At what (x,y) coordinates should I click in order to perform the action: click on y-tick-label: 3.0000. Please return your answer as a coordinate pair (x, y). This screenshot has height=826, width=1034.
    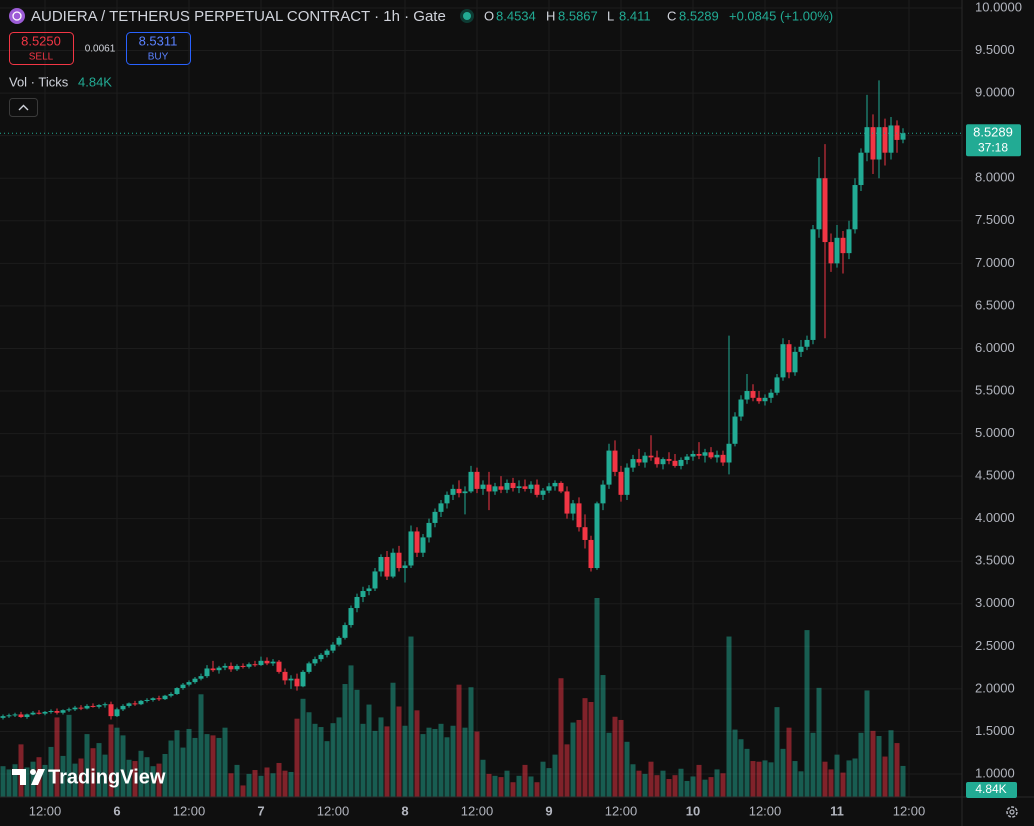
    Looking at the image, I should click on (995, 602).